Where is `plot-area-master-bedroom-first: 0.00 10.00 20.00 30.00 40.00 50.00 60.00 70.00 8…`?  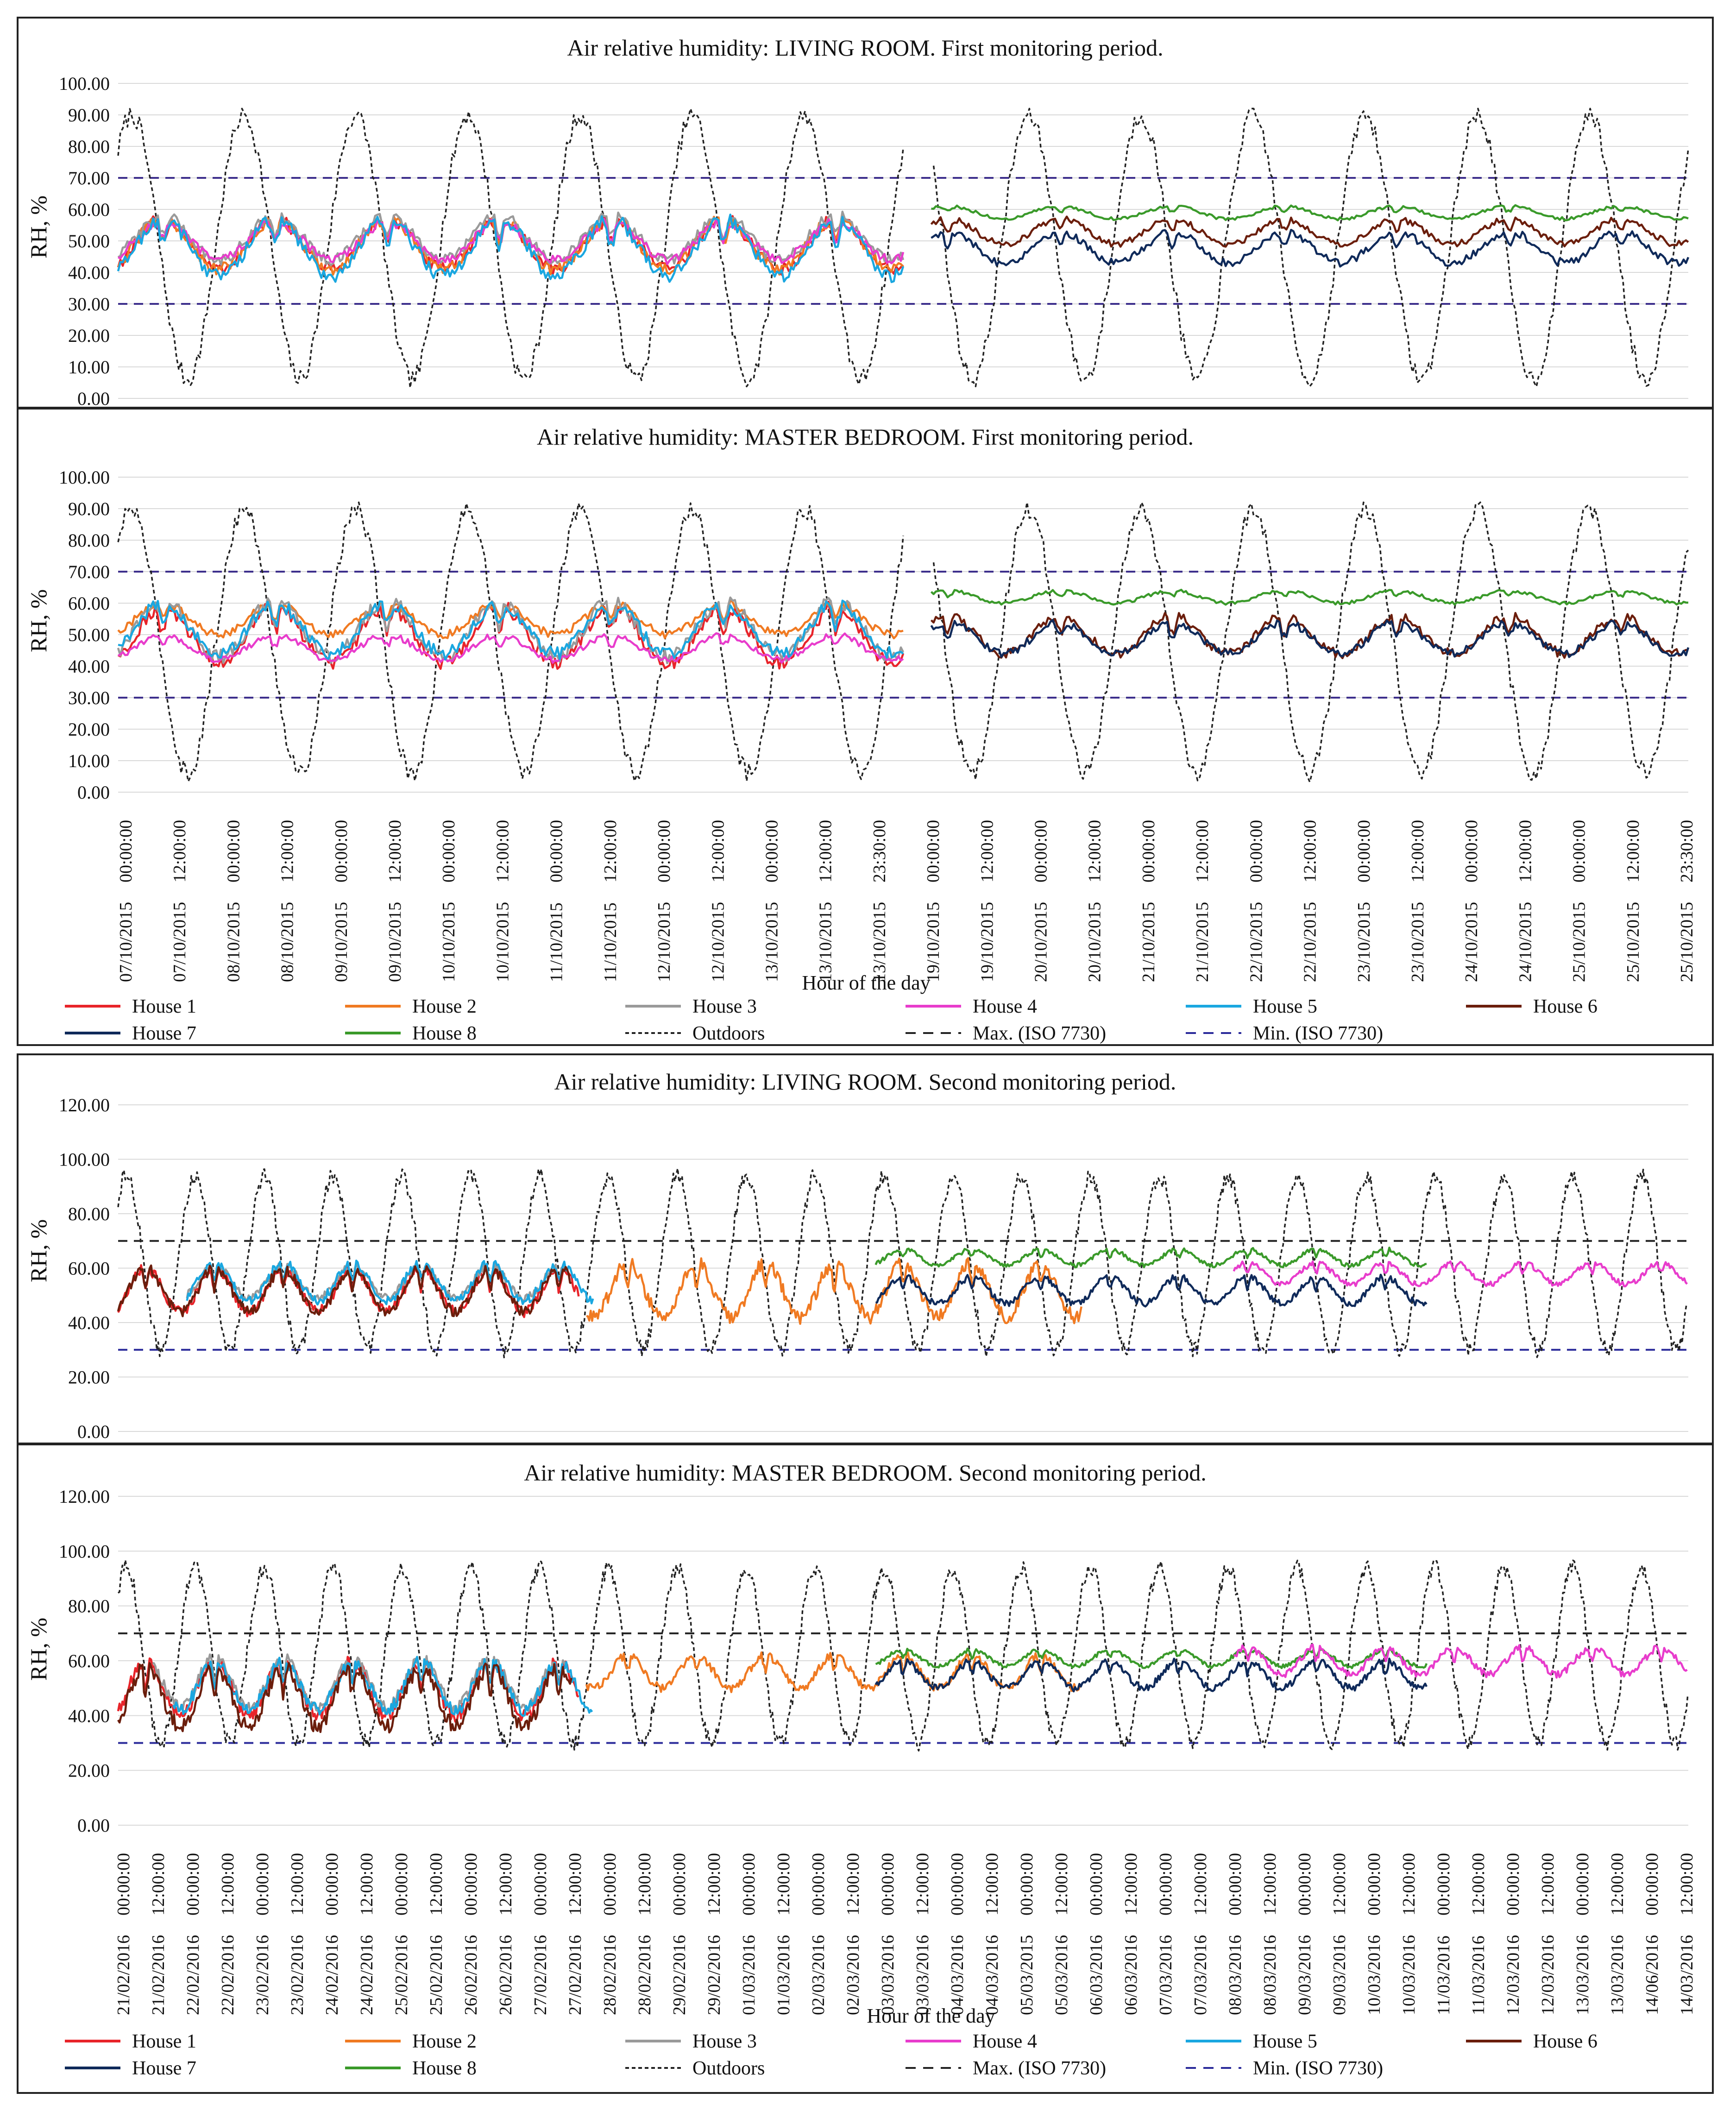
plot-area-master-bedroom-first: 0.00 10.00 20.00 30.00 40.00 50.00 60.00 70.00 8… is located at coordinates (874, 635).